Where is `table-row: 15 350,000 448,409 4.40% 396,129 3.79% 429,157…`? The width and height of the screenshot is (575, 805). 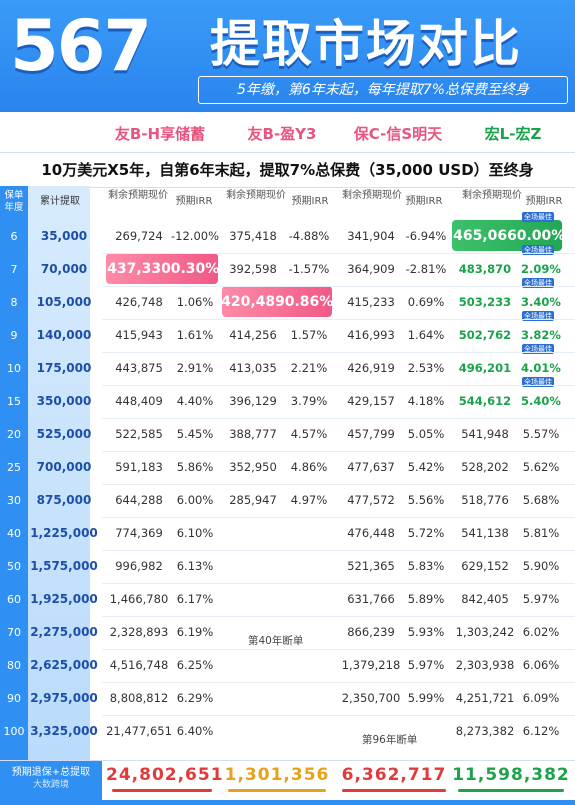 table-row: 15 350,000 448,409 4.40% 396,129 3.79% 429,157… is located at coordinates (287, 401).